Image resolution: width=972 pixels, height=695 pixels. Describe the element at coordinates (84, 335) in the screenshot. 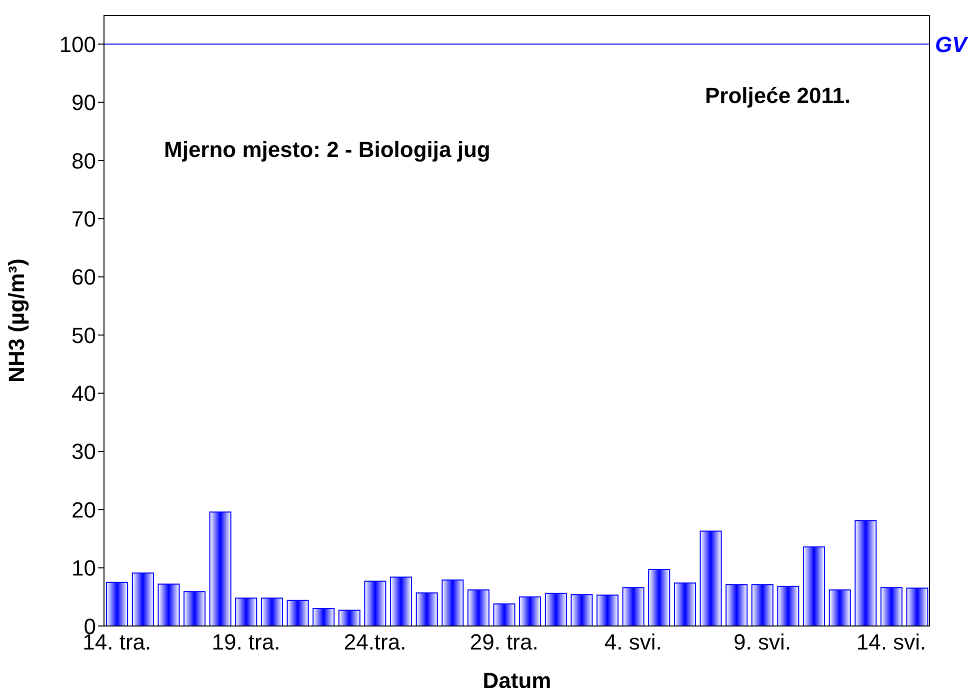

I see `y-tick-label: 50` at that location.